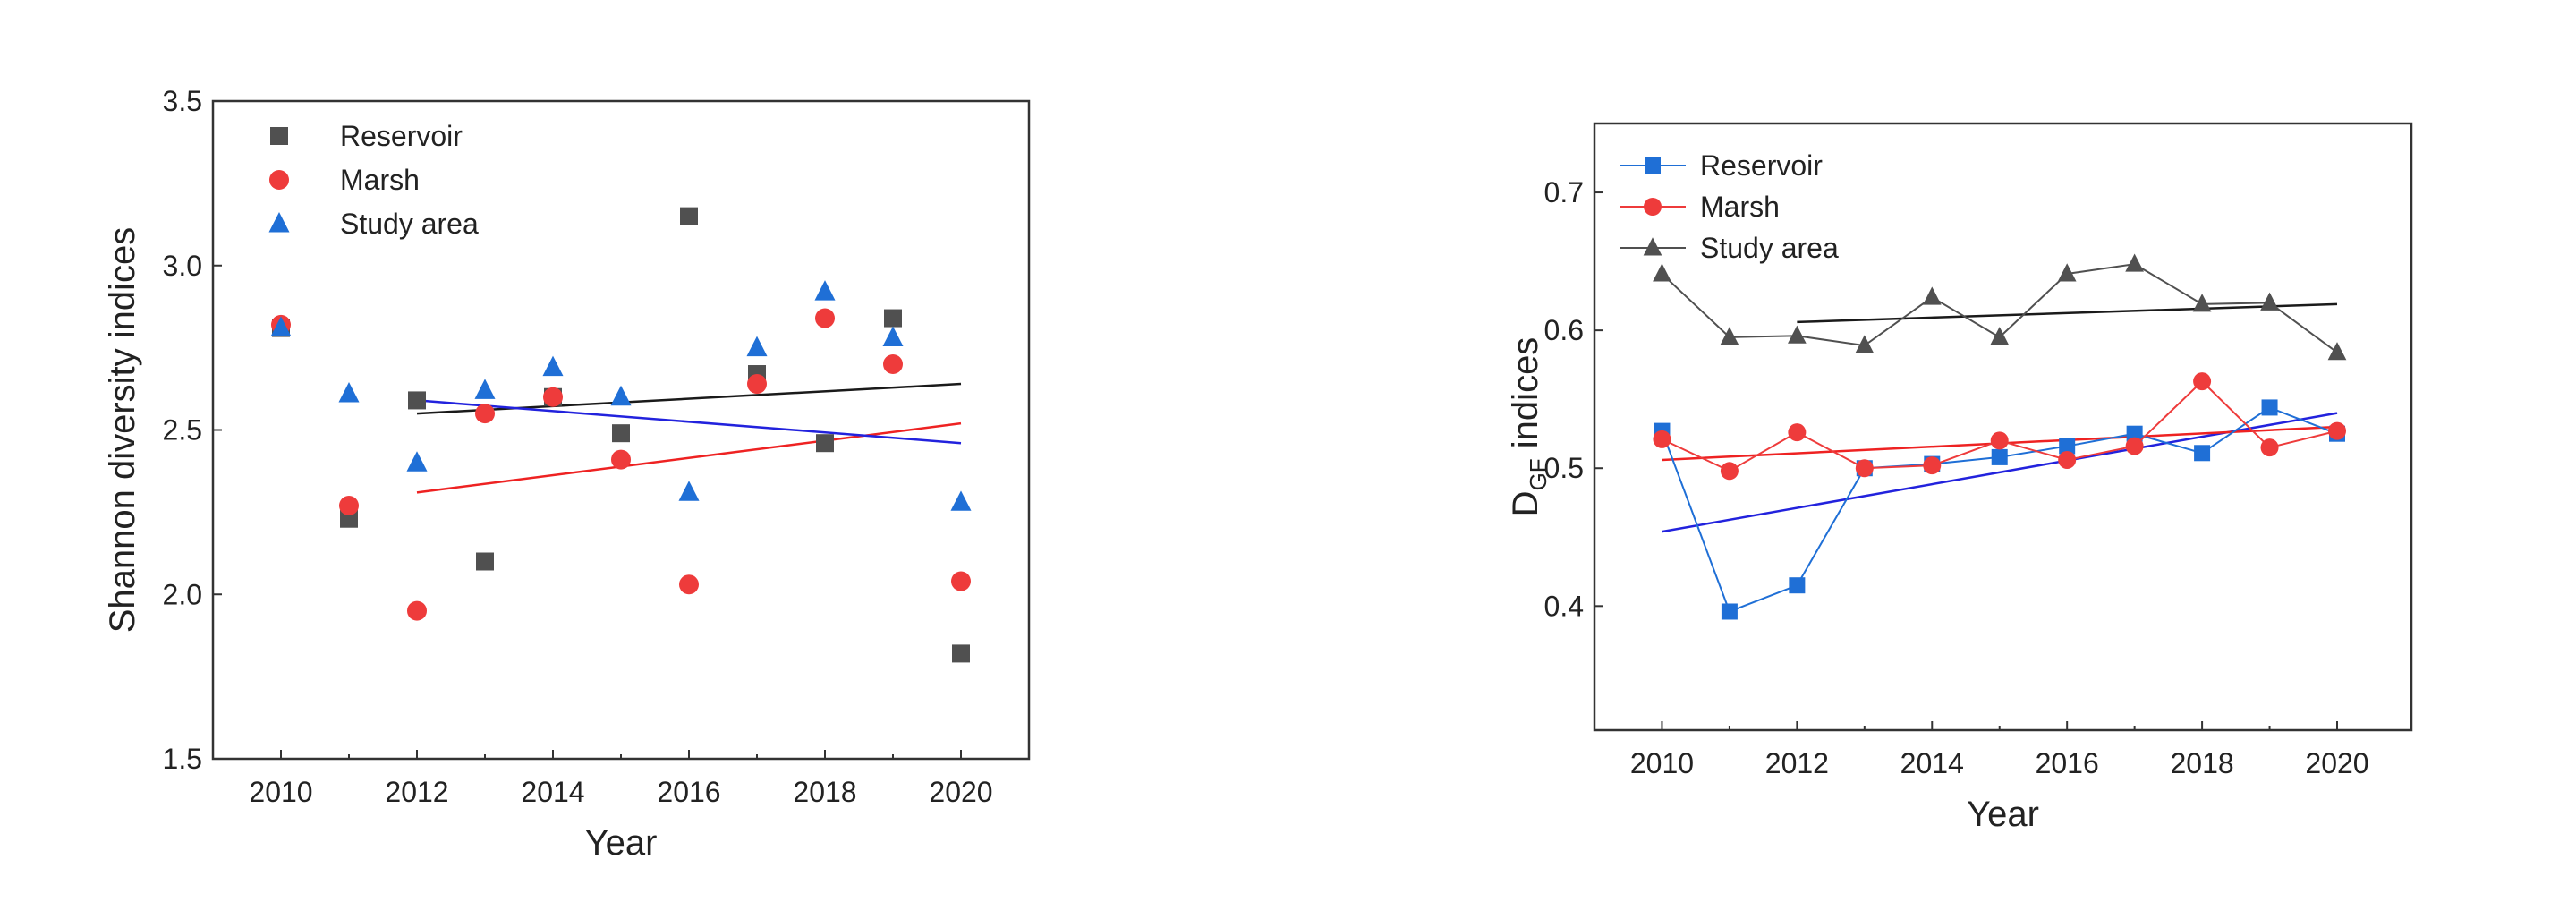 The height and width of the screenshot is (919, 2576). I want to click on y-tick-label: 0.5, so click(1564, 468).